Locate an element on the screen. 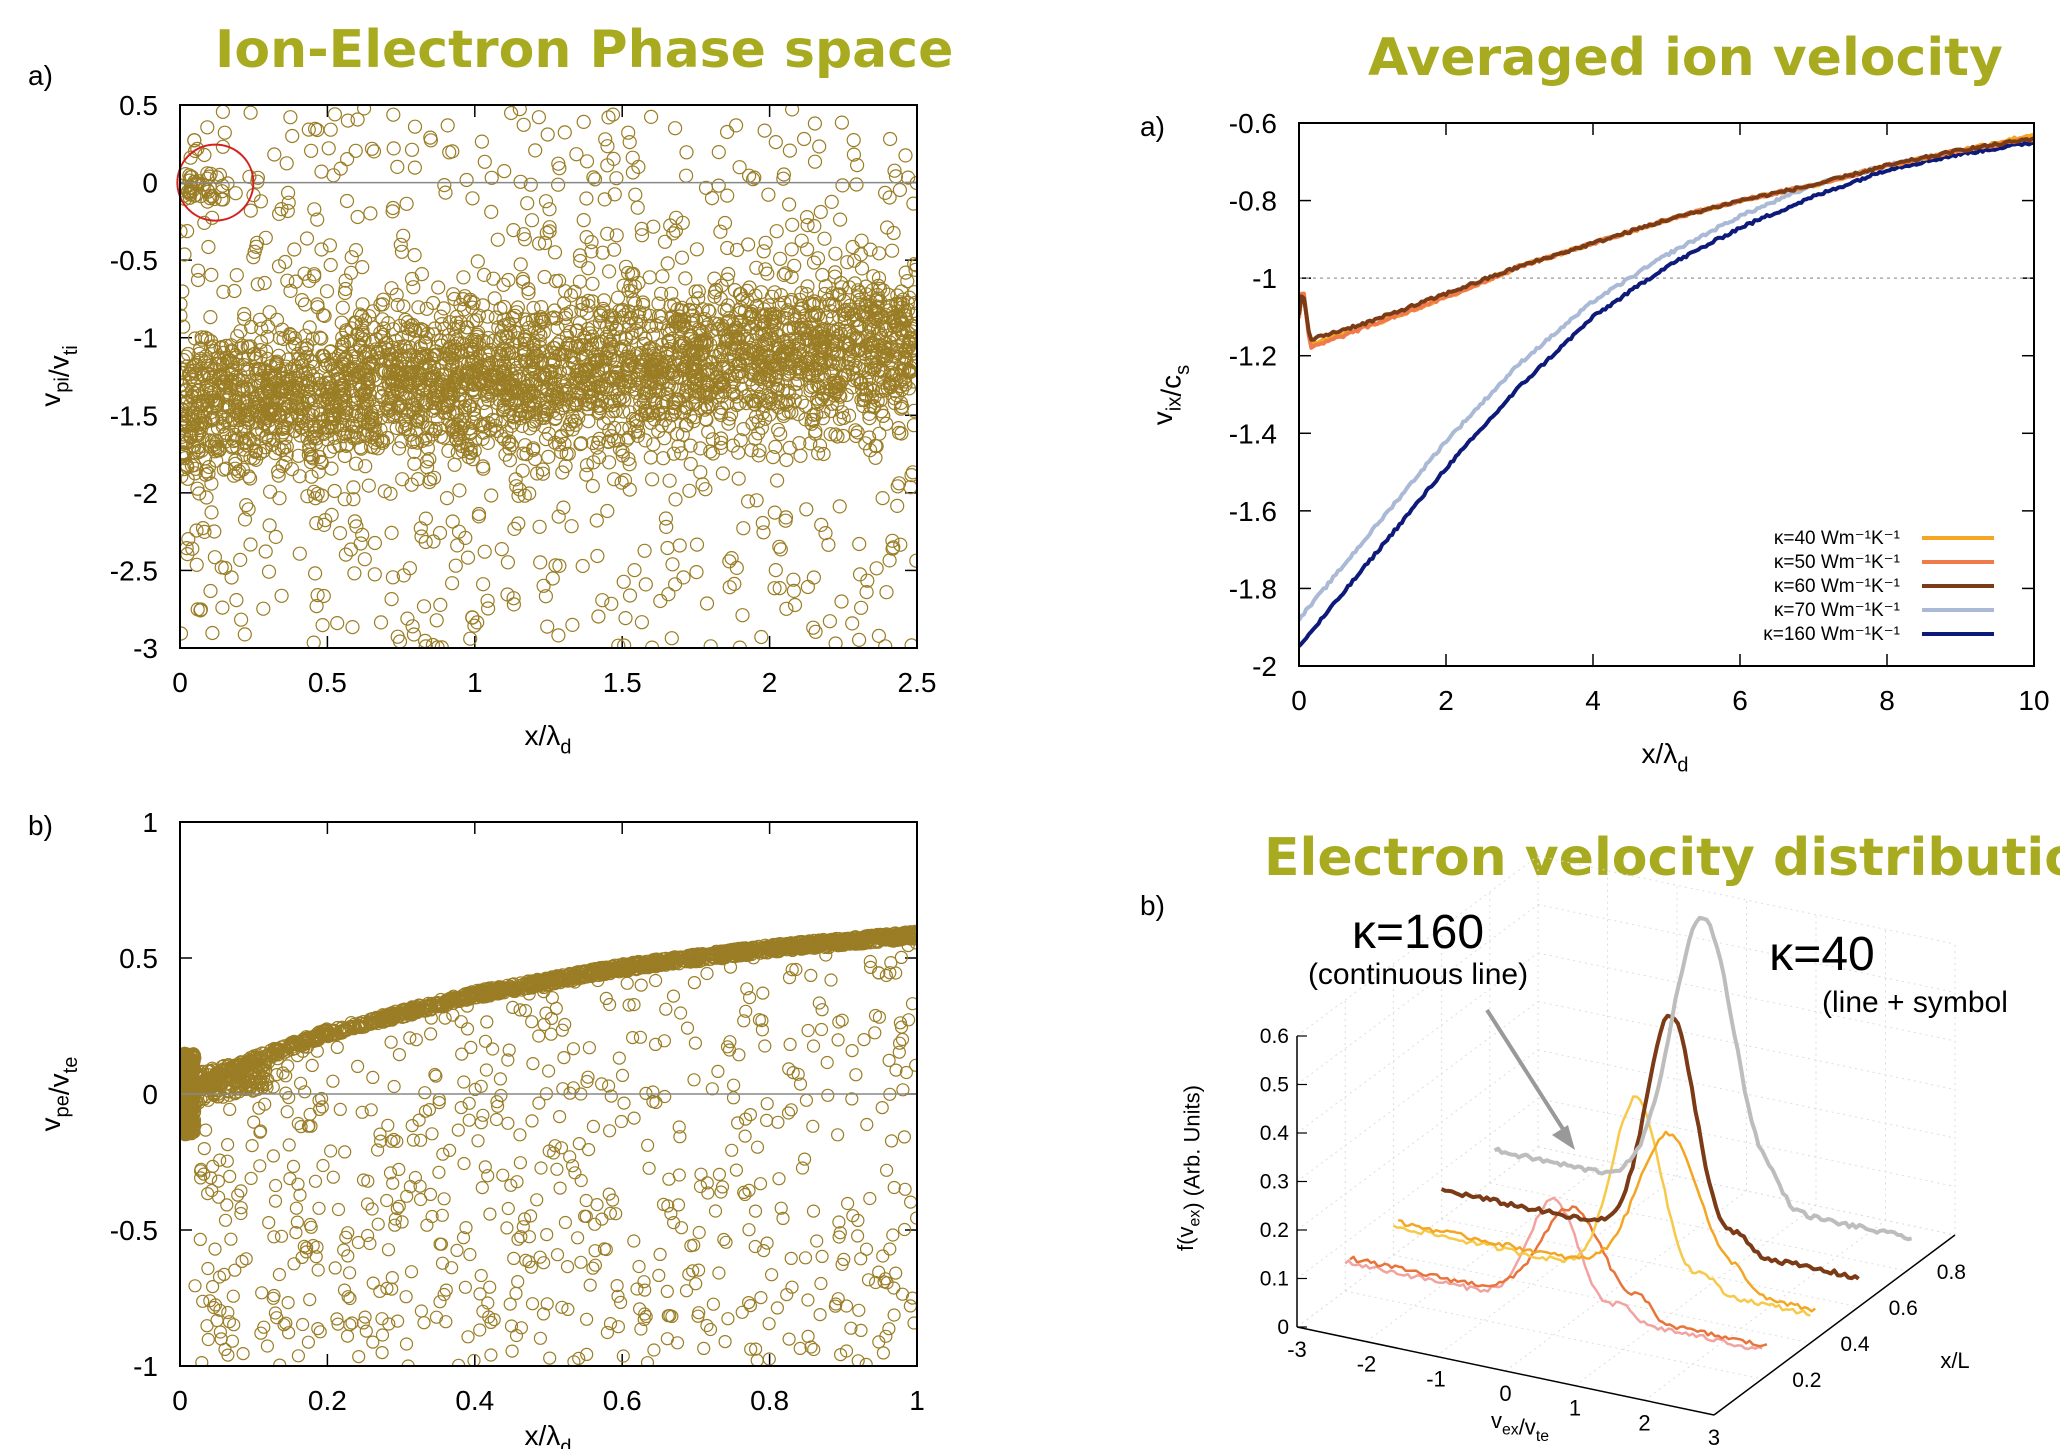  electron-phase-ytick-label: -1 is located at coordinates (145, 1366).